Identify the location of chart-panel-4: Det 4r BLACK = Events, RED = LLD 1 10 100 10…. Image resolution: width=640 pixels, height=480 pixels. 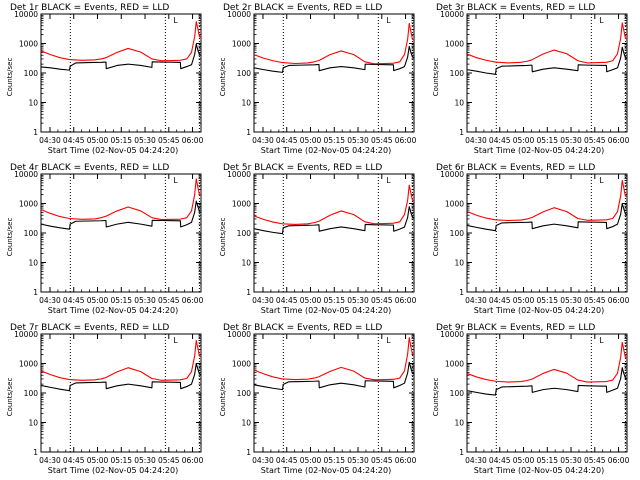
(105, 239).